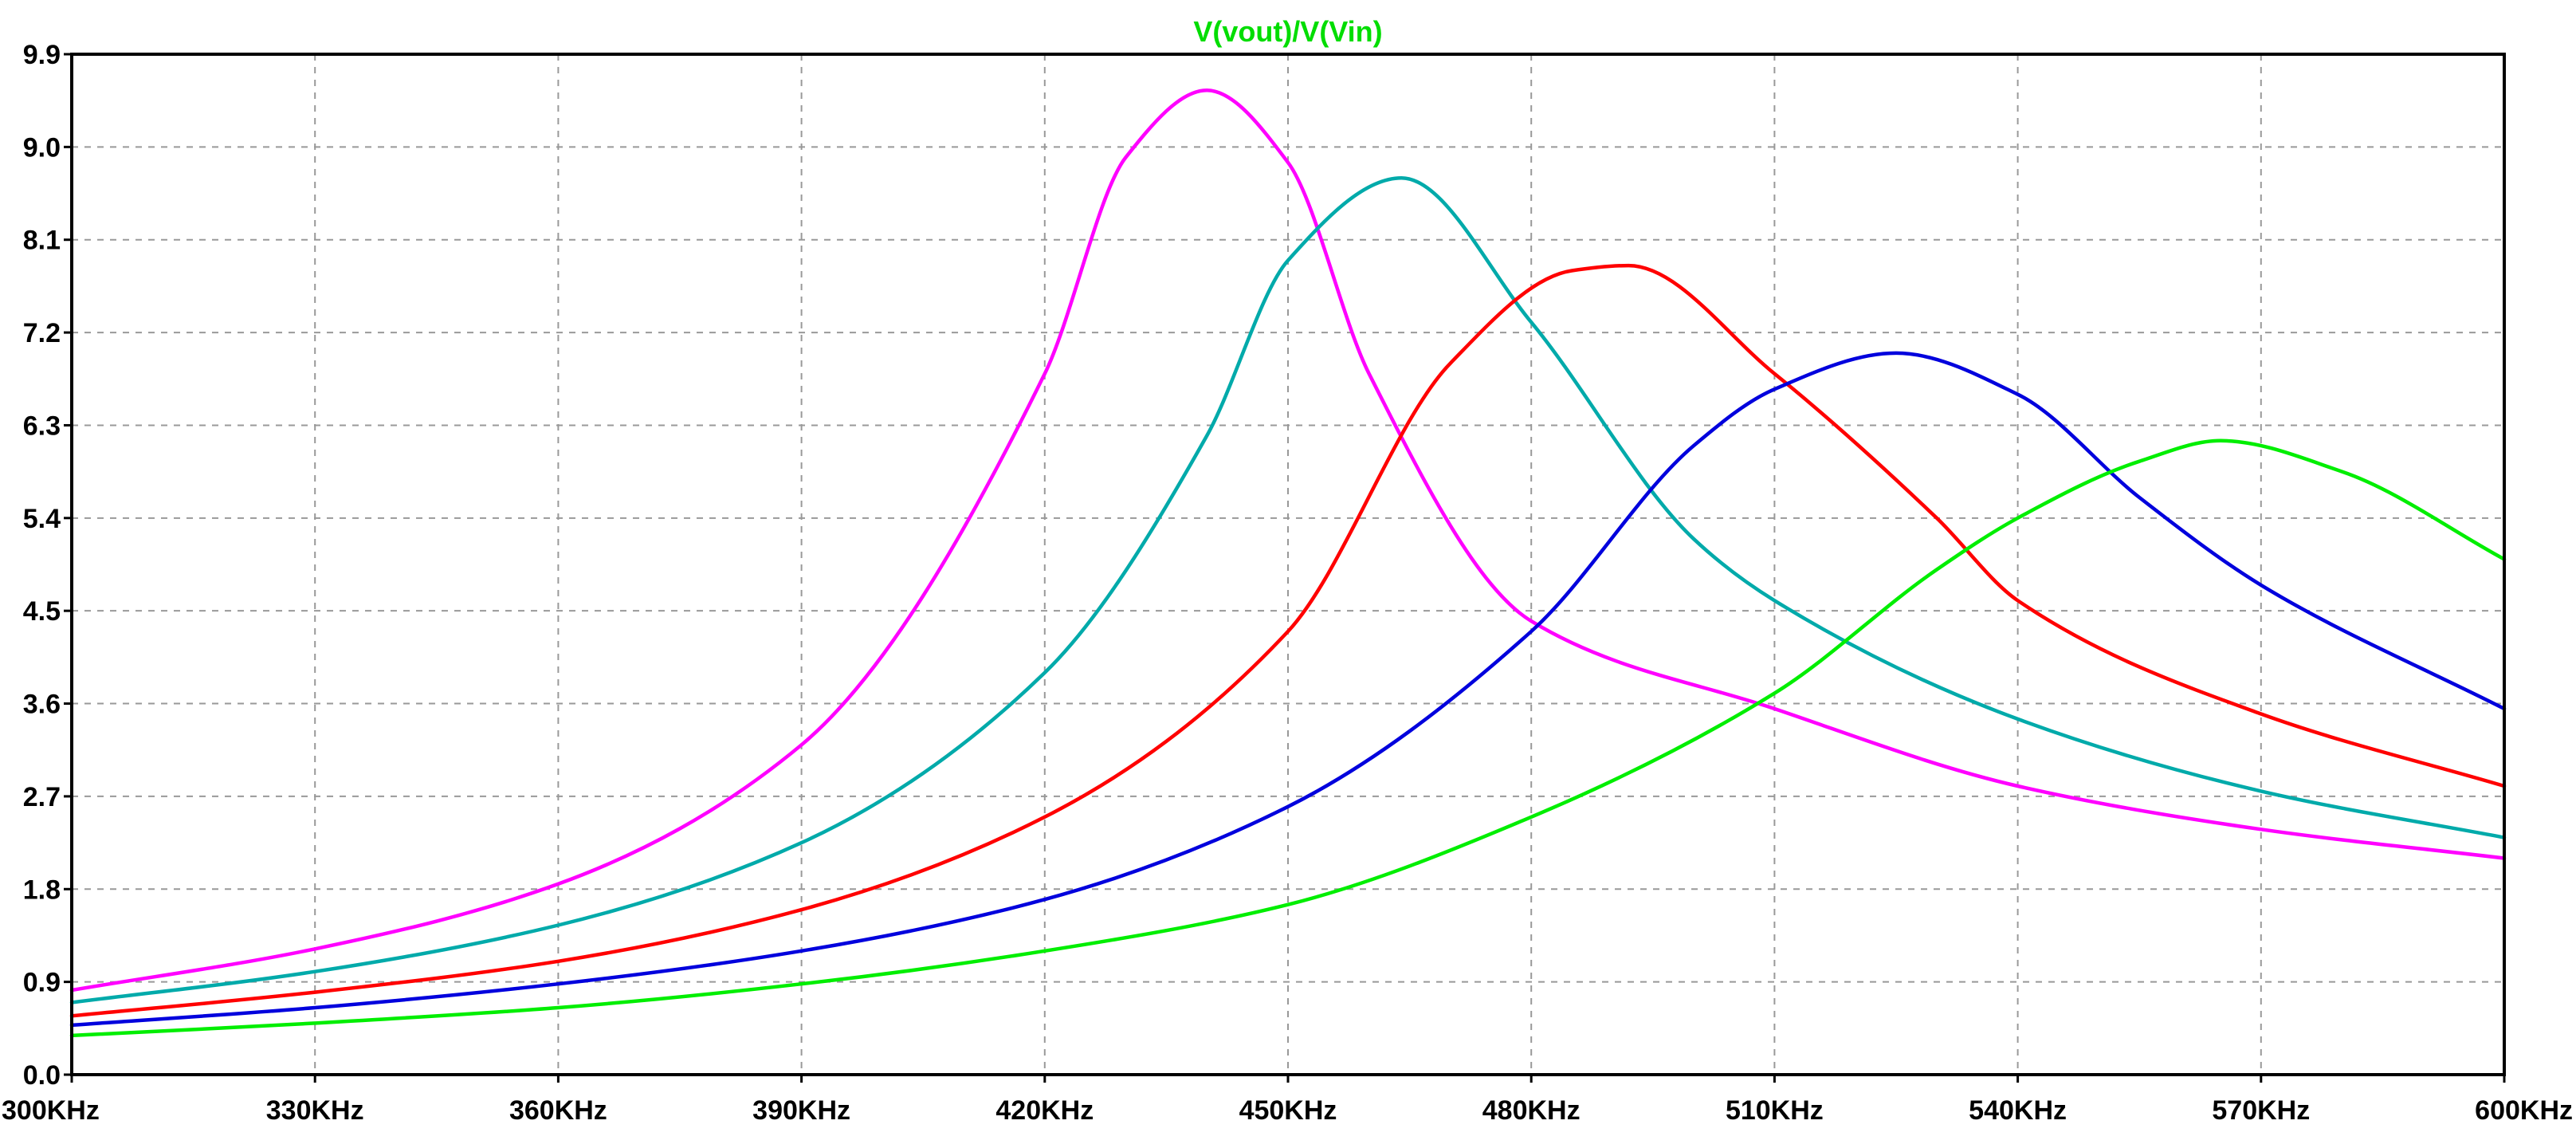  Describe the element at coordinates (42, 519) in the screenshot. I see `y-tick-label: 5.4` at that location.